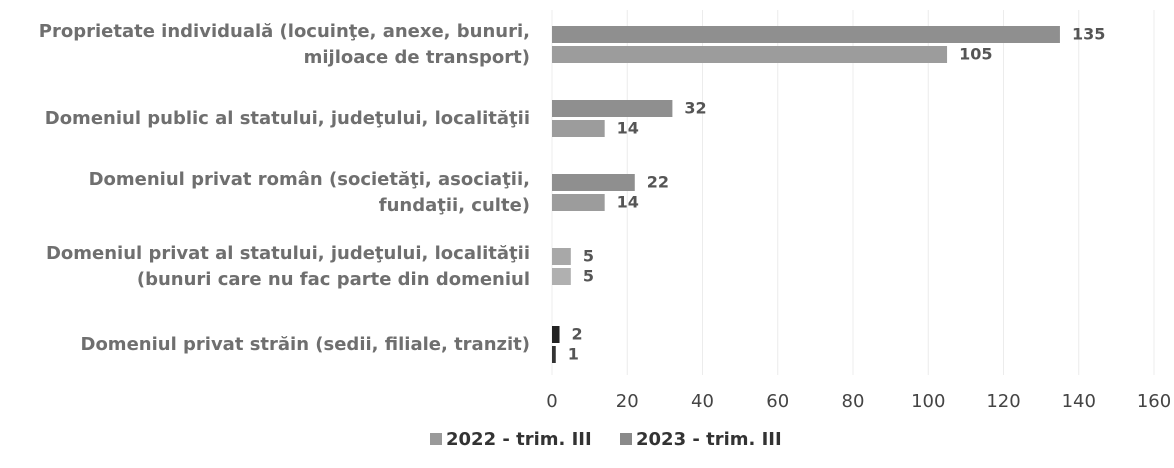 Image resolution: width=1174 pixels, height=468 pixels. Describe the element at coordinates (577, 334) in the screenshot. I see `data-label: 2` at that location.